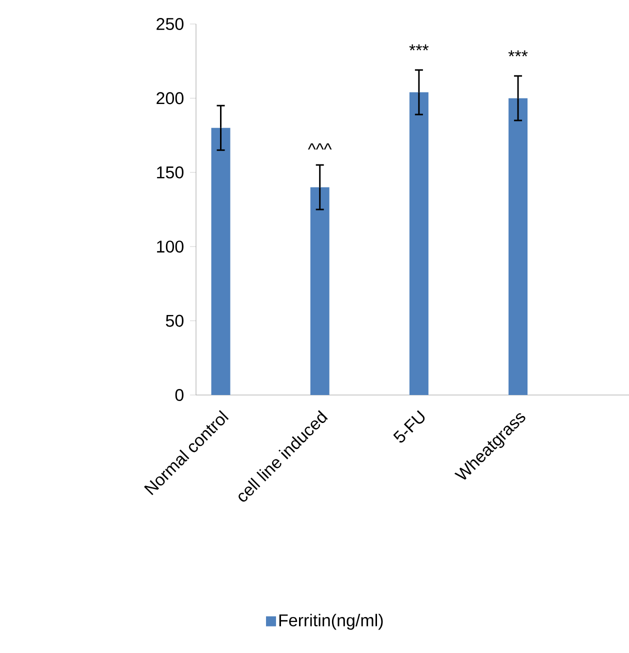 This screenshot has width=629, height=653. Describe the element at coordinates (320, 146) in the screenshot. I see `annotation: ^^^` at that location.